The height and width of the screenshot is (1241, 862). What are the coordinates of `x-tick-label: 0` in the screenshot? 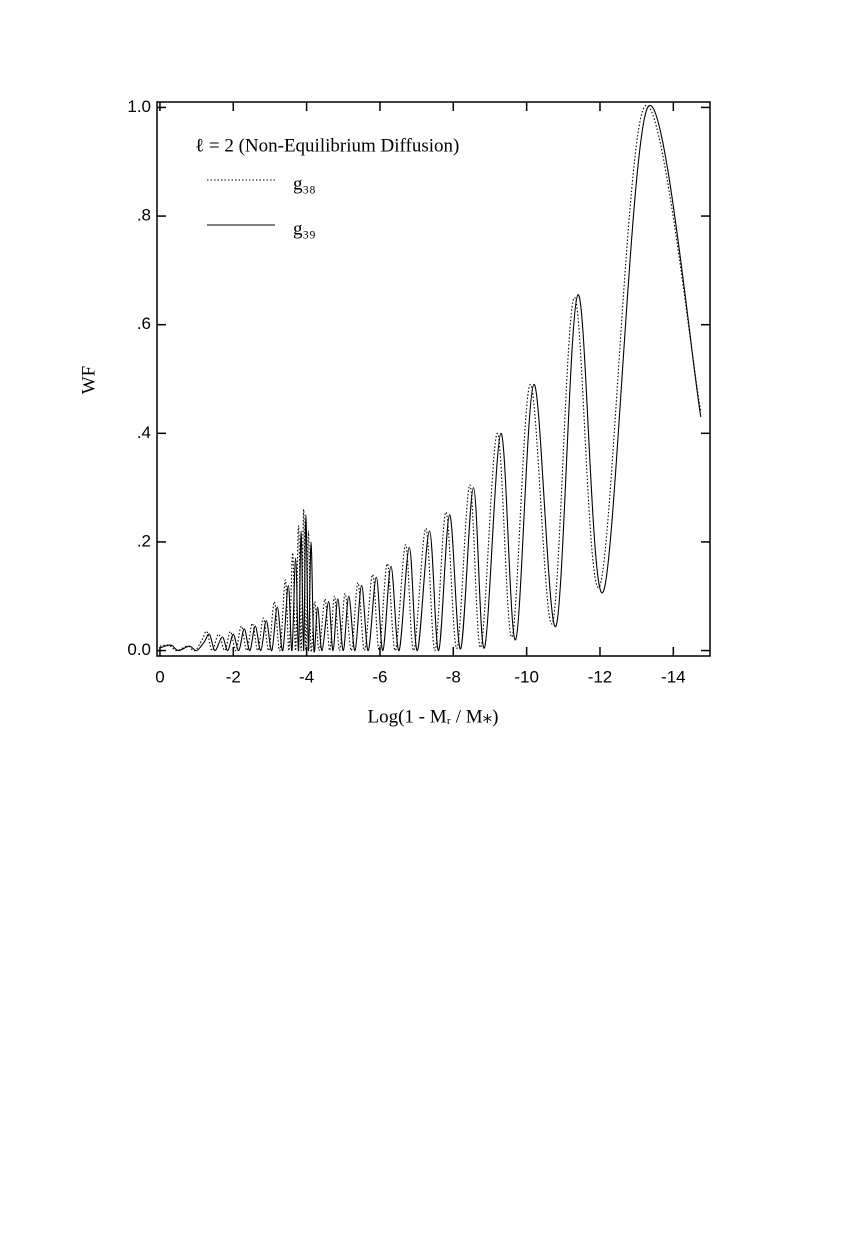 It's located at (159, 676).